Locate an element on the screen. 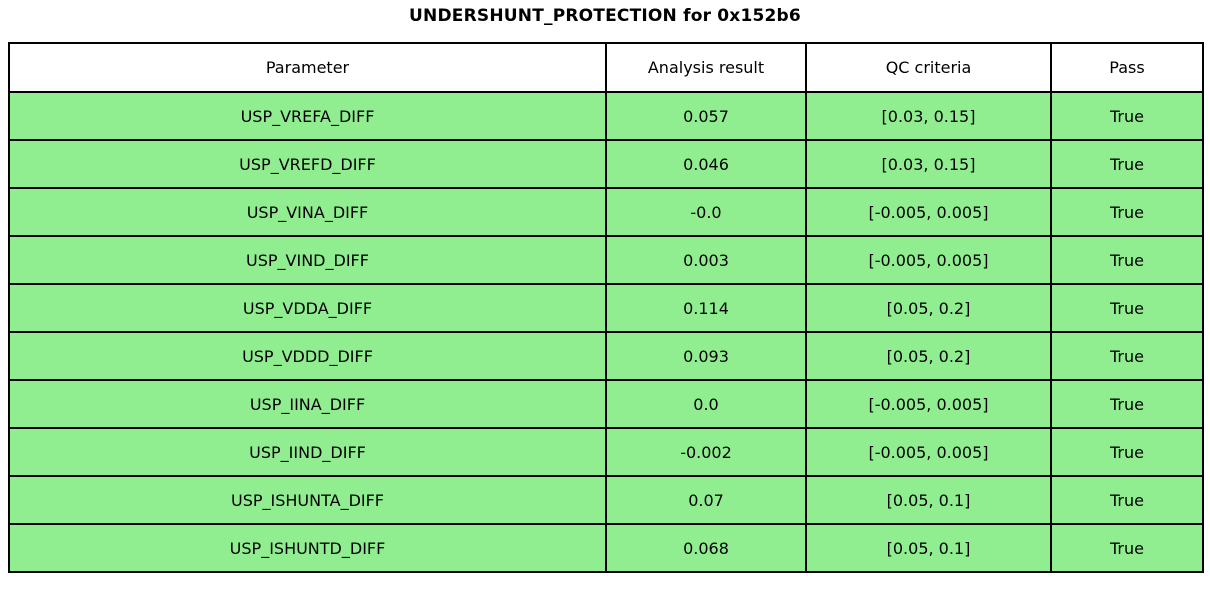  figure-title: UNDERSHUNT_PROTECTION for 0x152b6 is located at coordinates (605, 16).